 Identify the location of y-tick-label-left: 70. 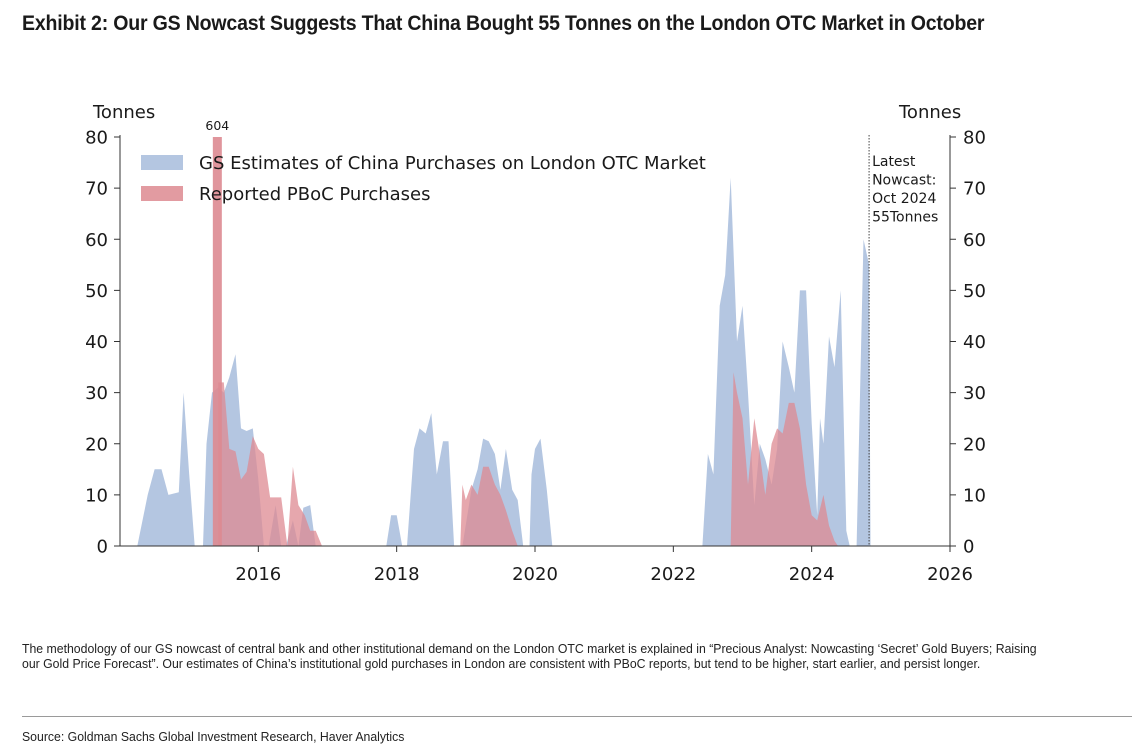
(96, 189).